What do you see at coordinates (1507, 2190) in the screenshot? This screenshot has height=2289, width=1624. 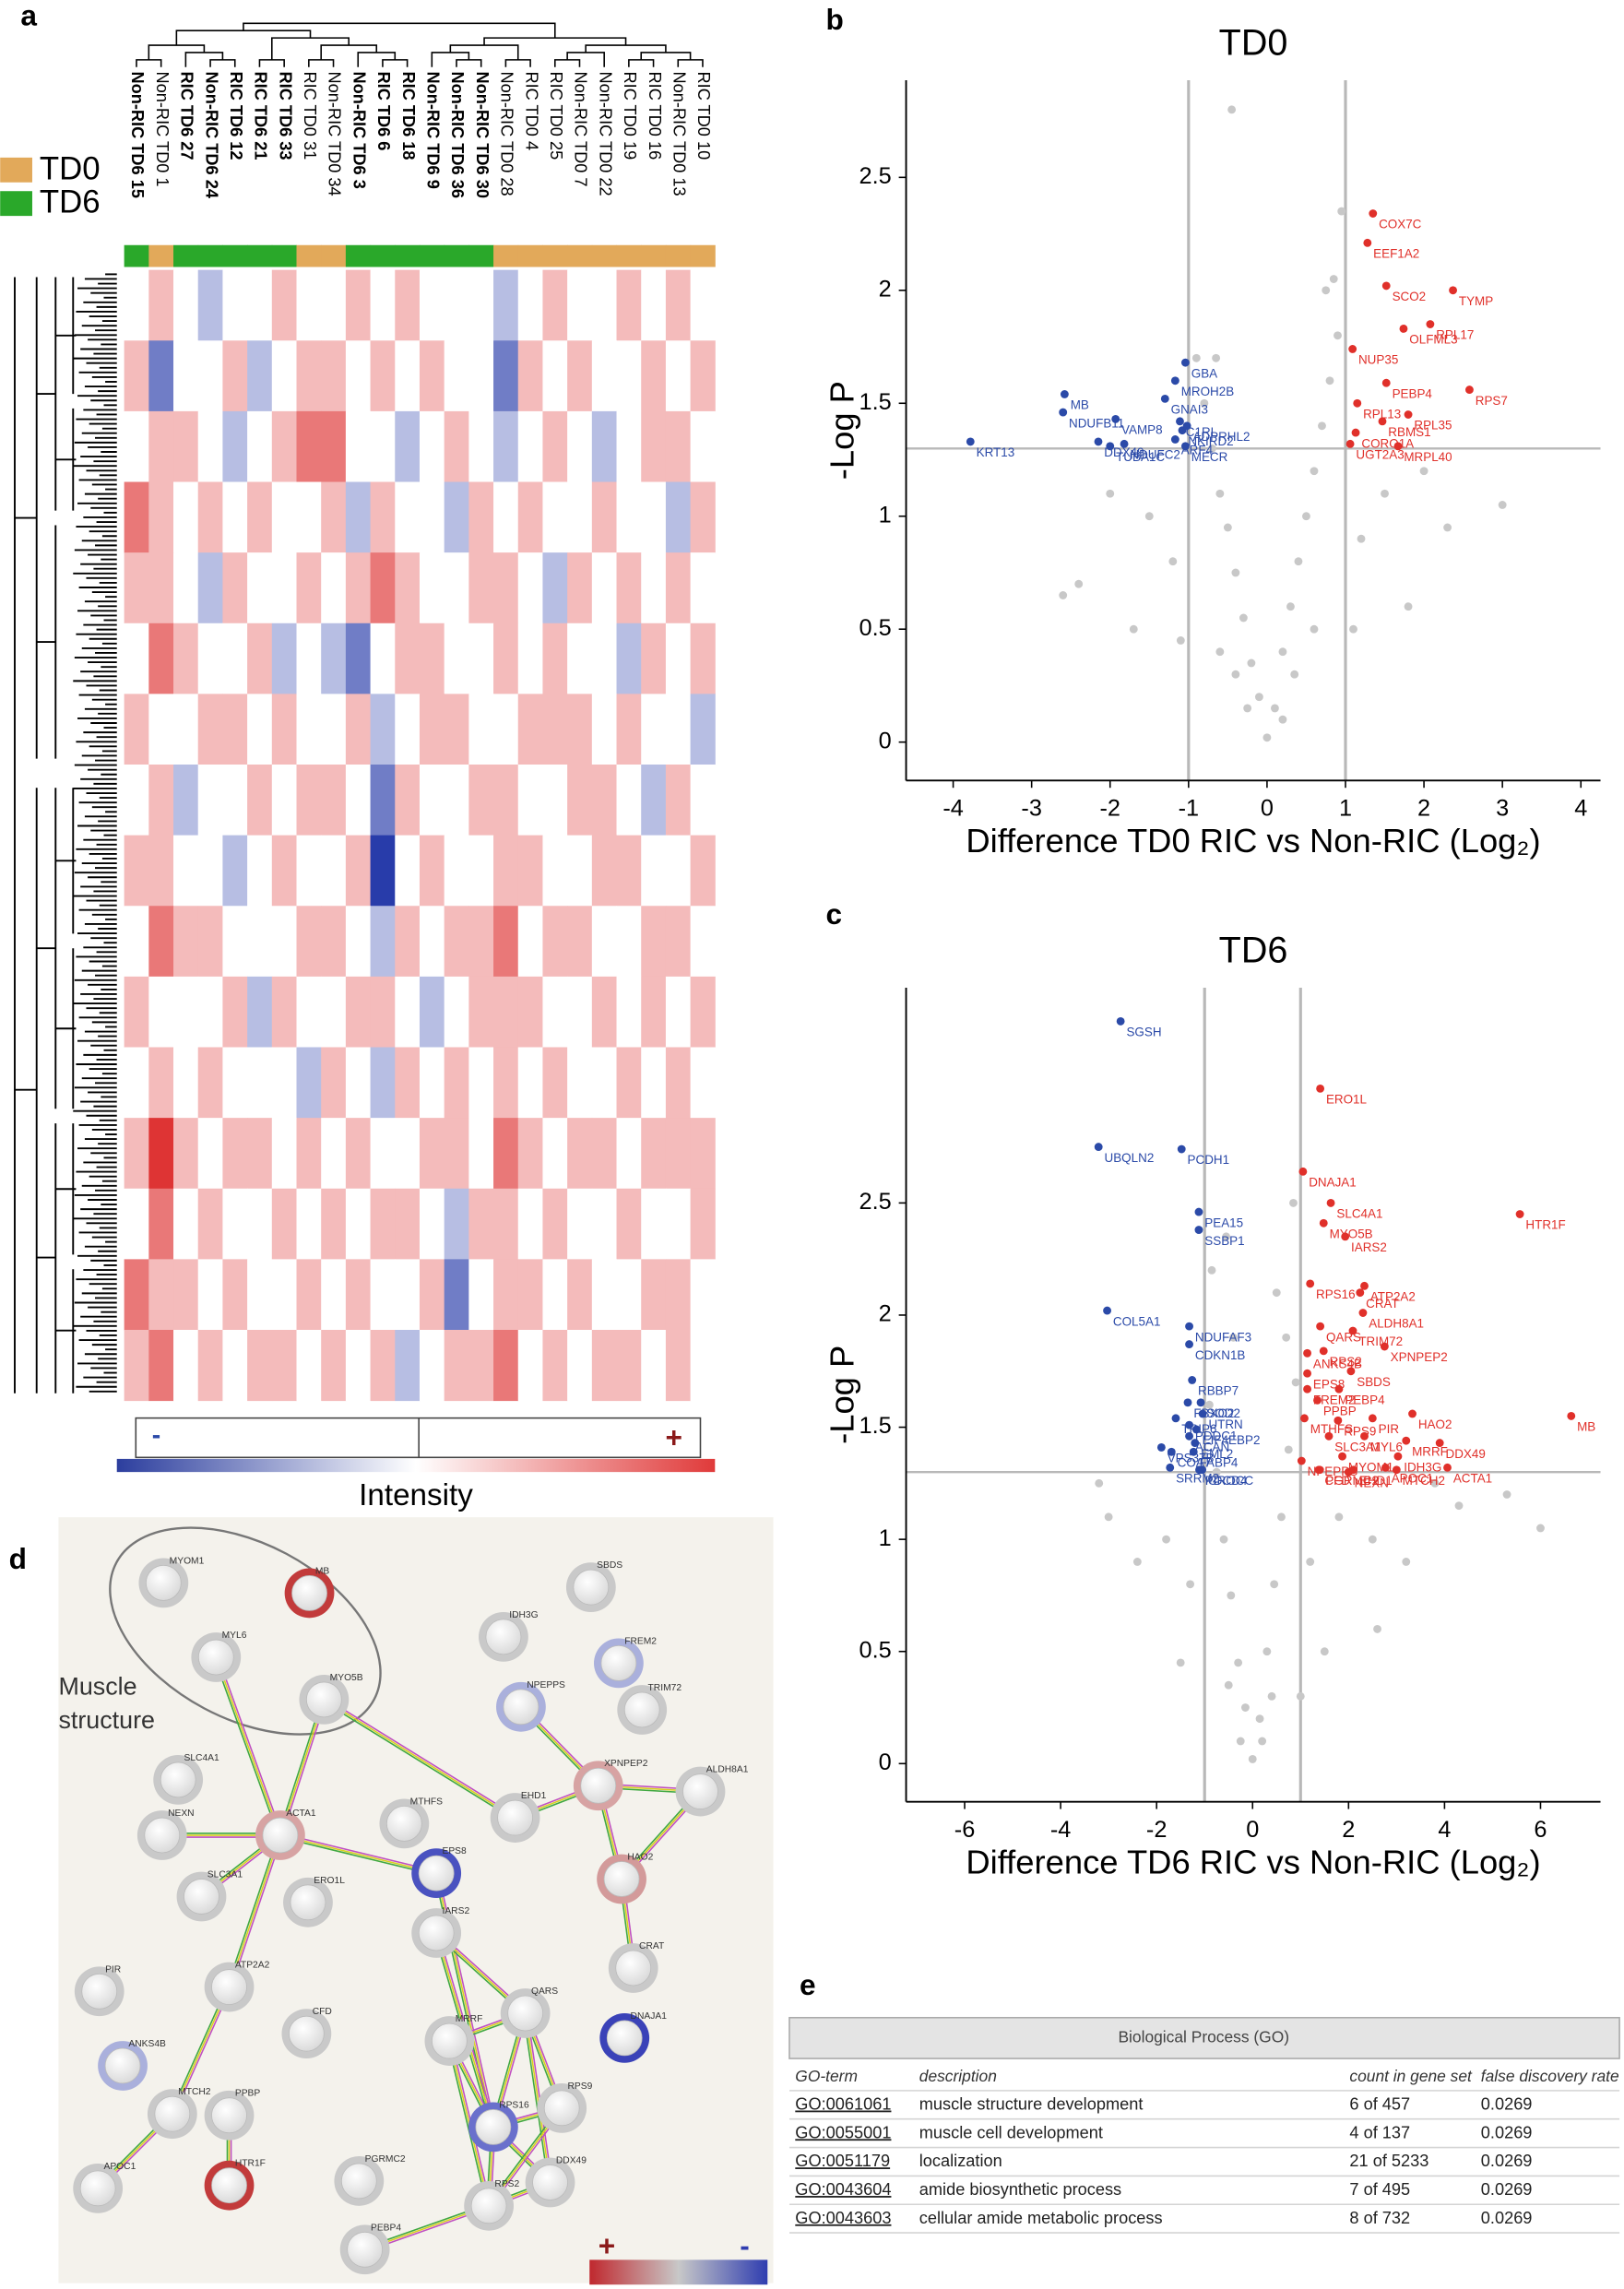 I see `table-cell: 0.0269` at bounding box center [1507, 2190].